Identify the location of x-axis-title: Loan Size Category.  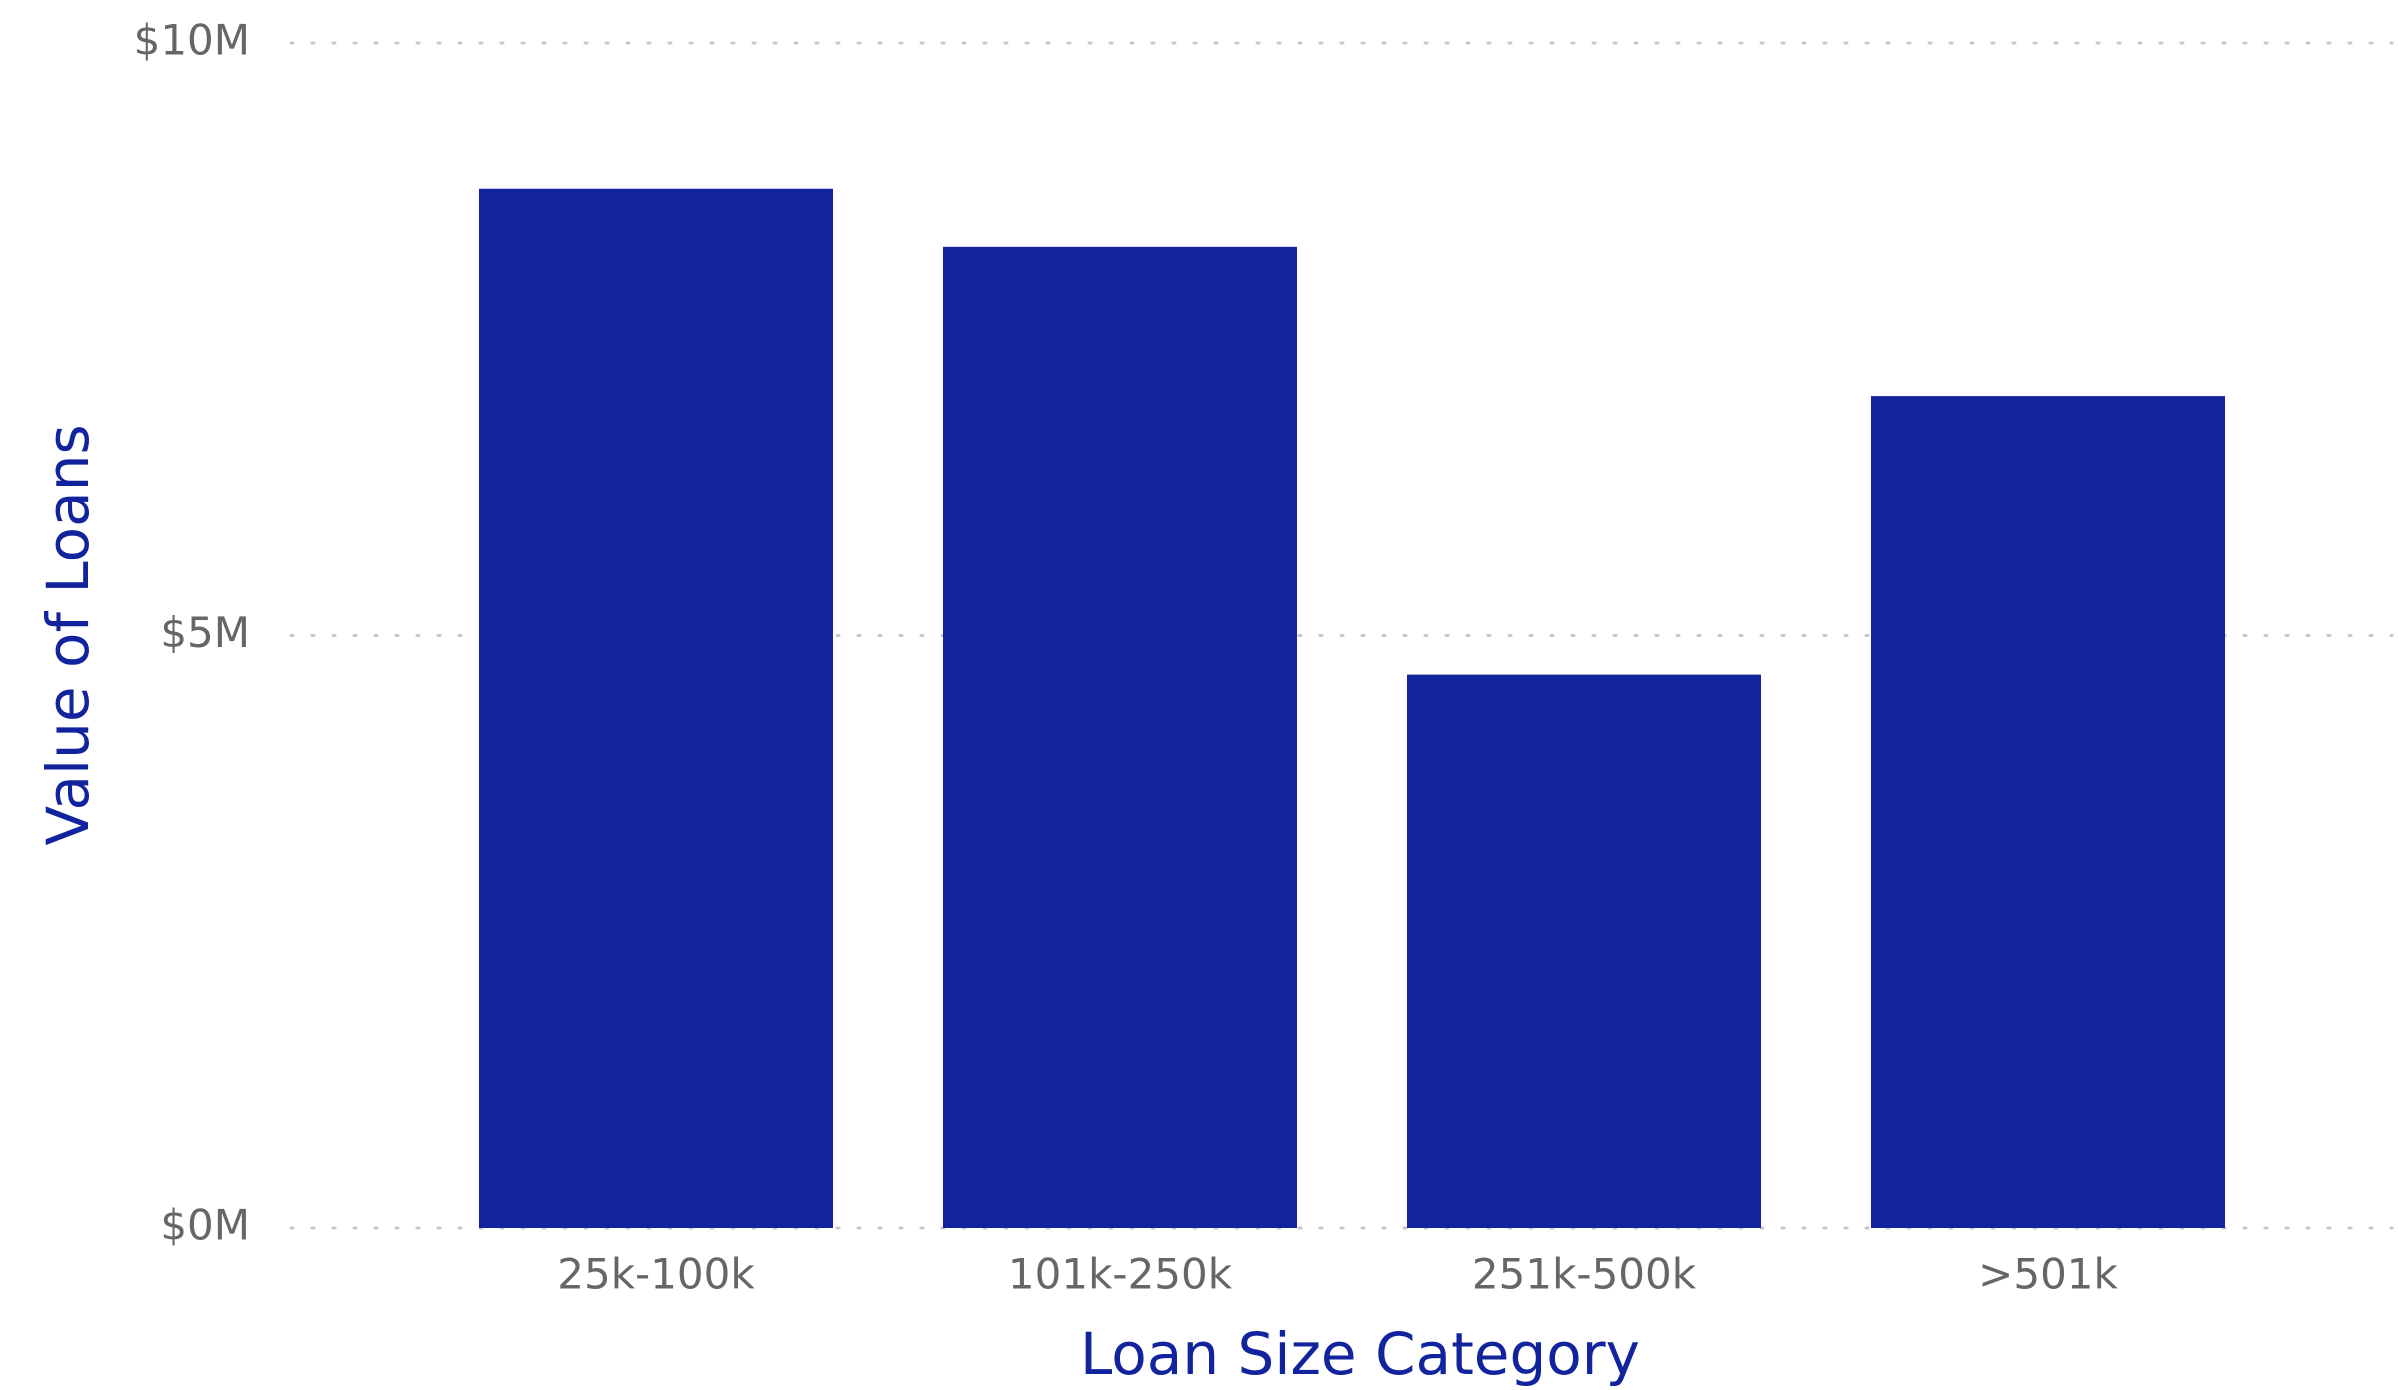
(1360, 1354).